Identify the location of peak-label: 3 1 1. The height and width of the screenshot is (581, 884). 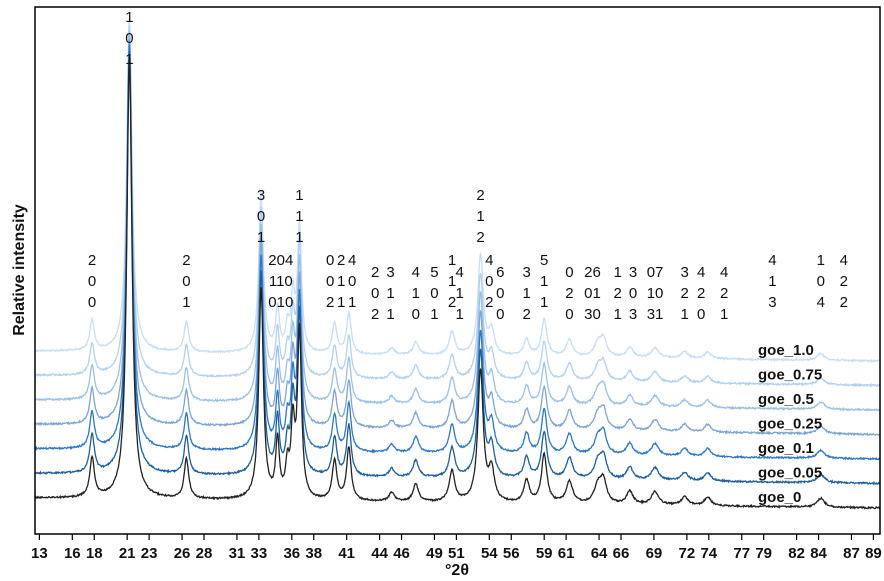
(390, 293).